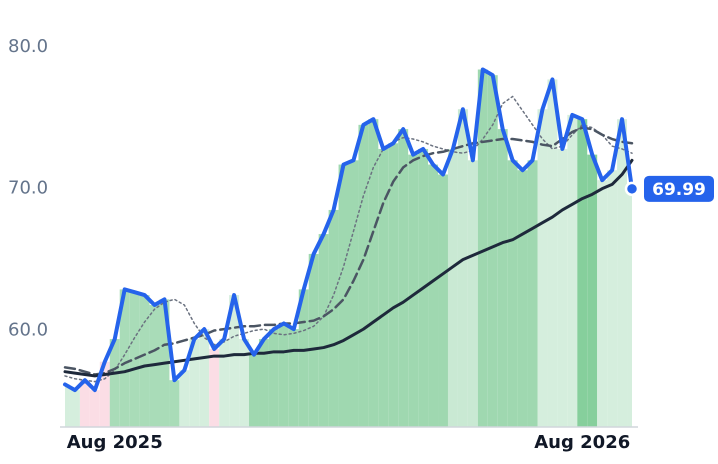  Describe the element at coordinates (28, 188) in the screenshot. I see `y-tick-label: 70.0` at that location.